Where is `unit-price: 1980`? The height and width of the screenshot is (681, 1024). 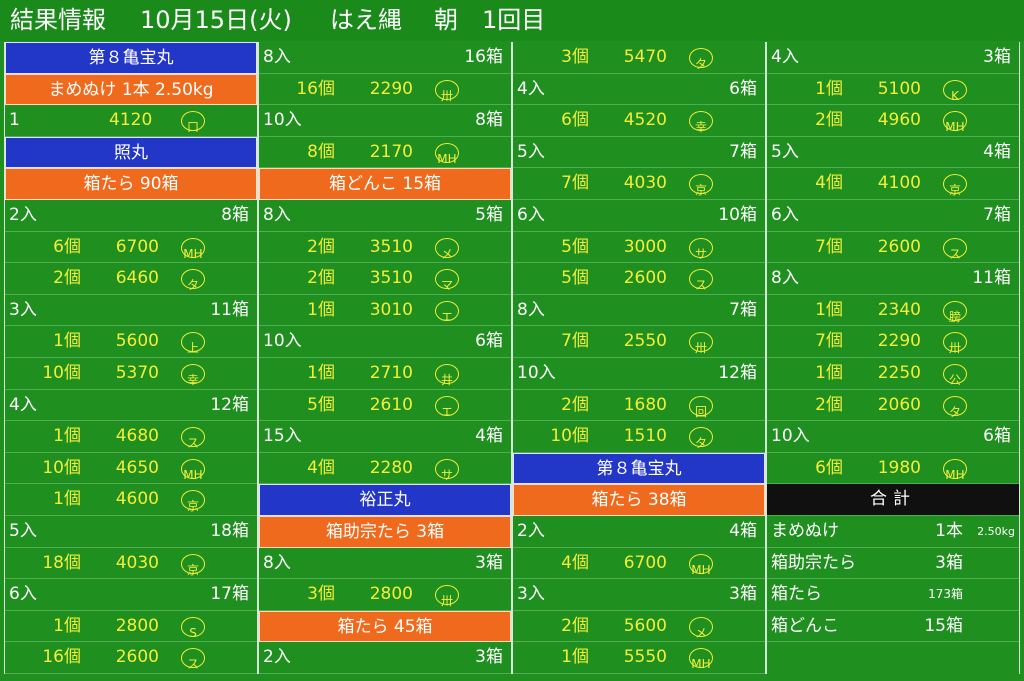
unit-price: 1980 is located at coordinates (899, 467).